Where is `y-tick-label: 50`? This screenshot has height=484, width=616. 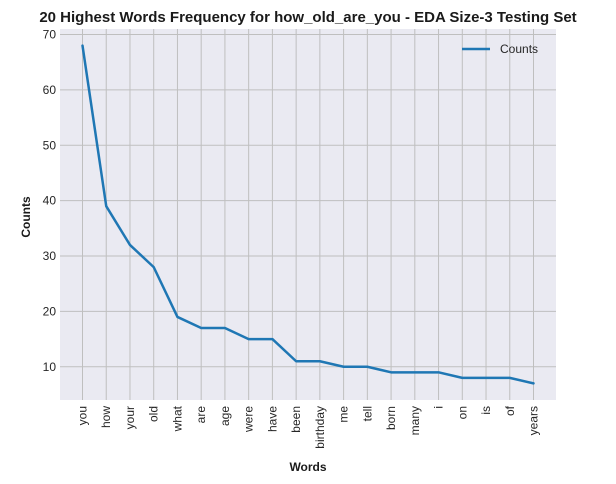 y-tick-label: 50 is located at coordinates (50, 145).